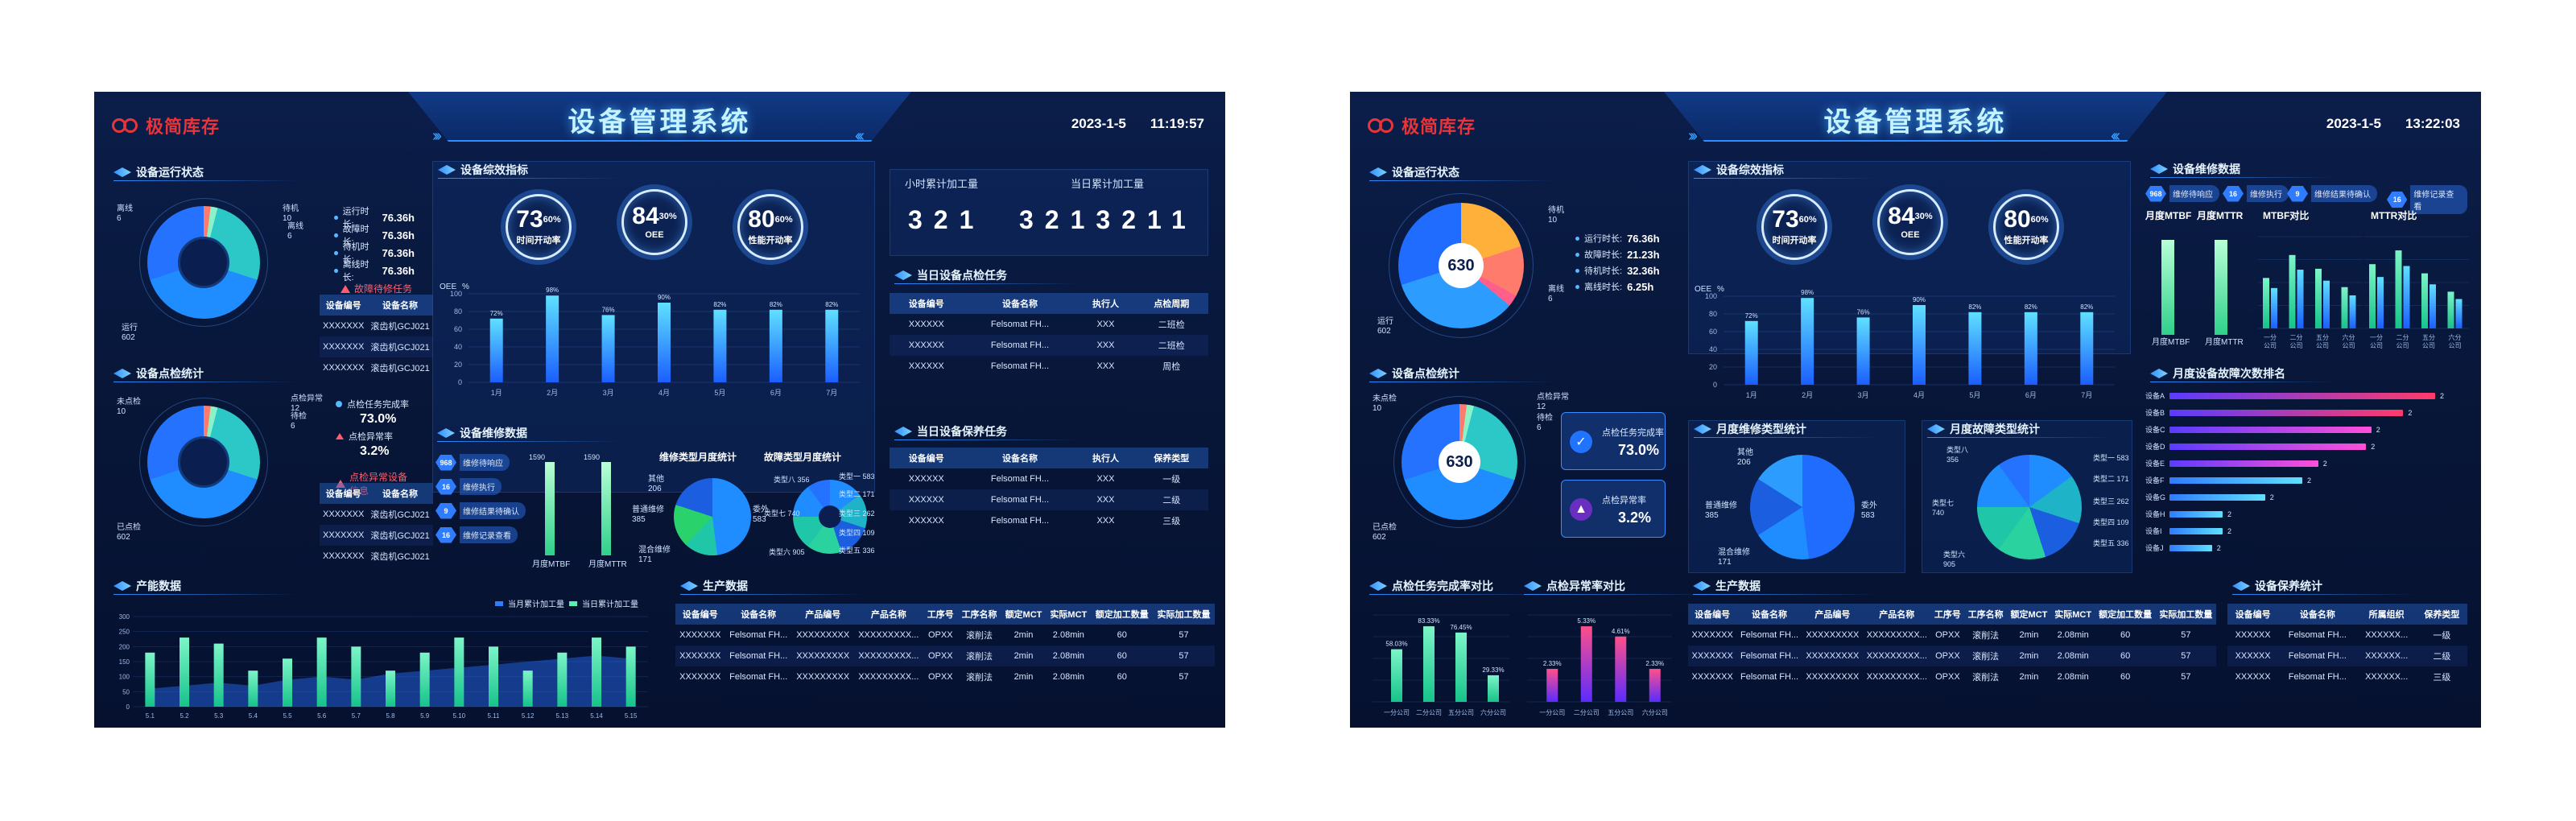 This screenshot has width=2576, height=821. I want to click on table-row: XXXXXX Felsomat FH... XXX 周检, so click(1044, 366).